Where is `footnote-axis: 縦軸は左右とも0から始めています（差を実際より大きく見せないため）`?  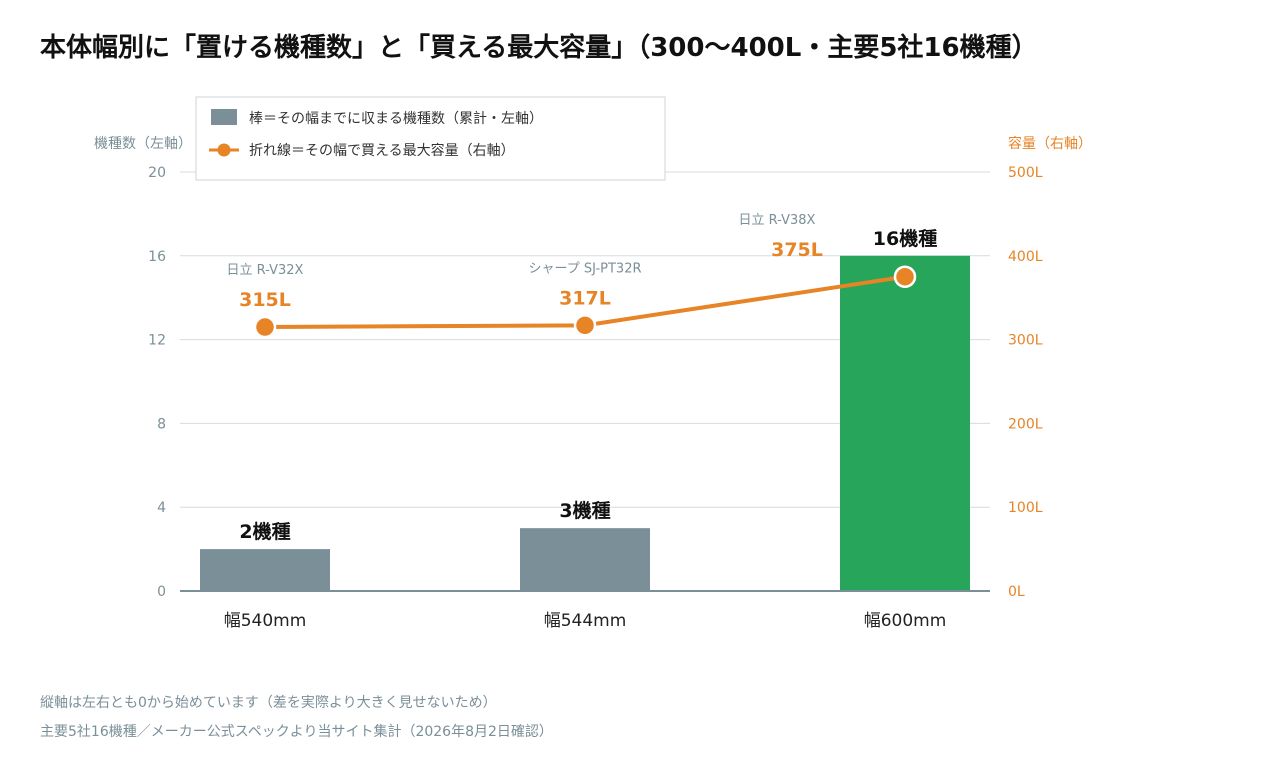
footnote-axis: 縦軸は左右とも0から始めています（差を実際より大きく見せないため） is located at coordinates (268, 703).